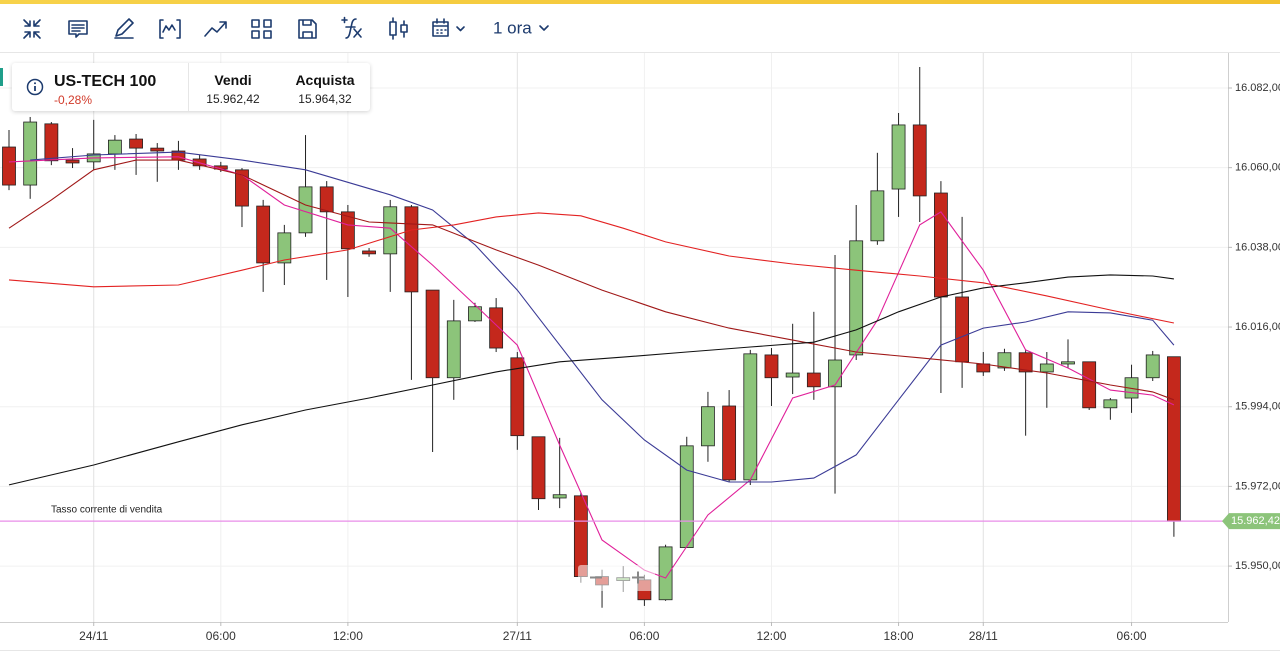  Describe the element at coordinates (105, 81) in the screenshot. I see `instrument-name: US-TECH 100` at that location.